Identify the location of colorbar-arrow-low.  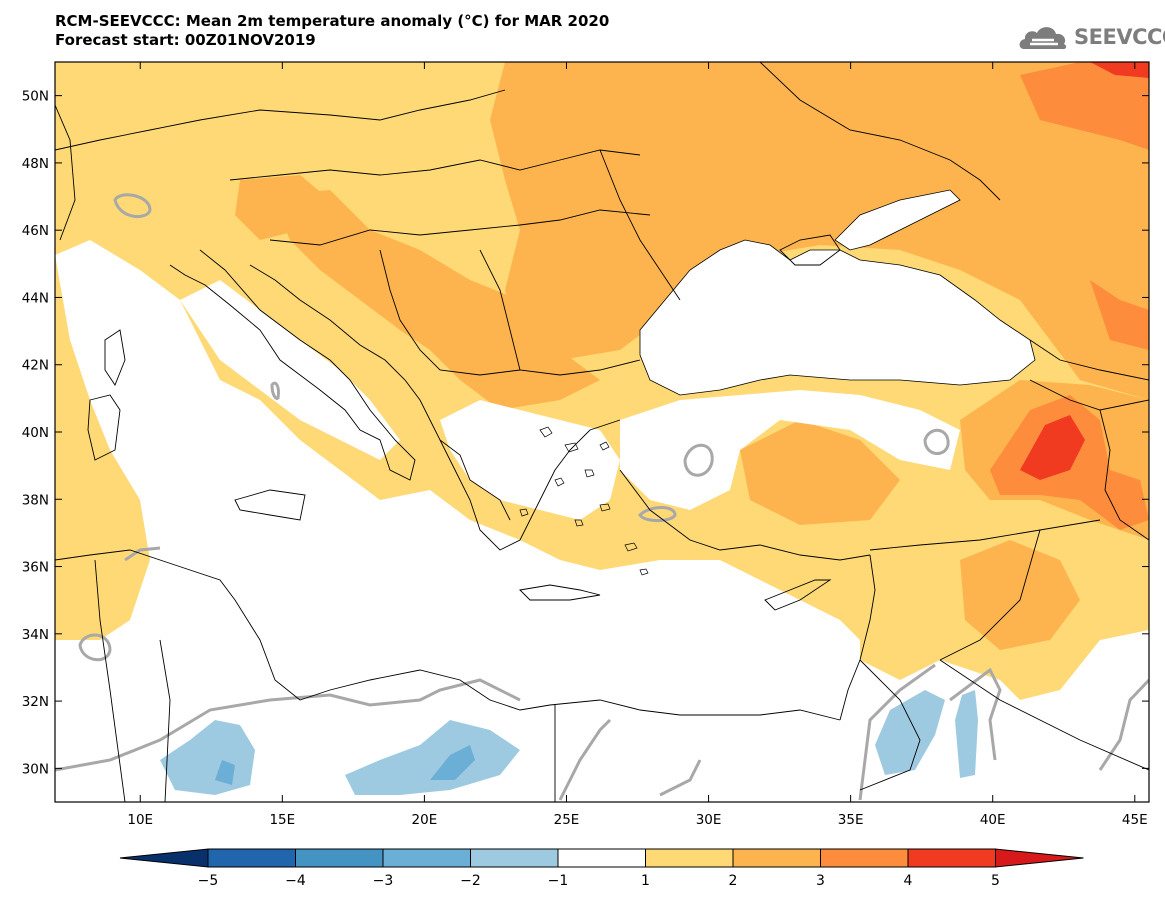
(164, 858).